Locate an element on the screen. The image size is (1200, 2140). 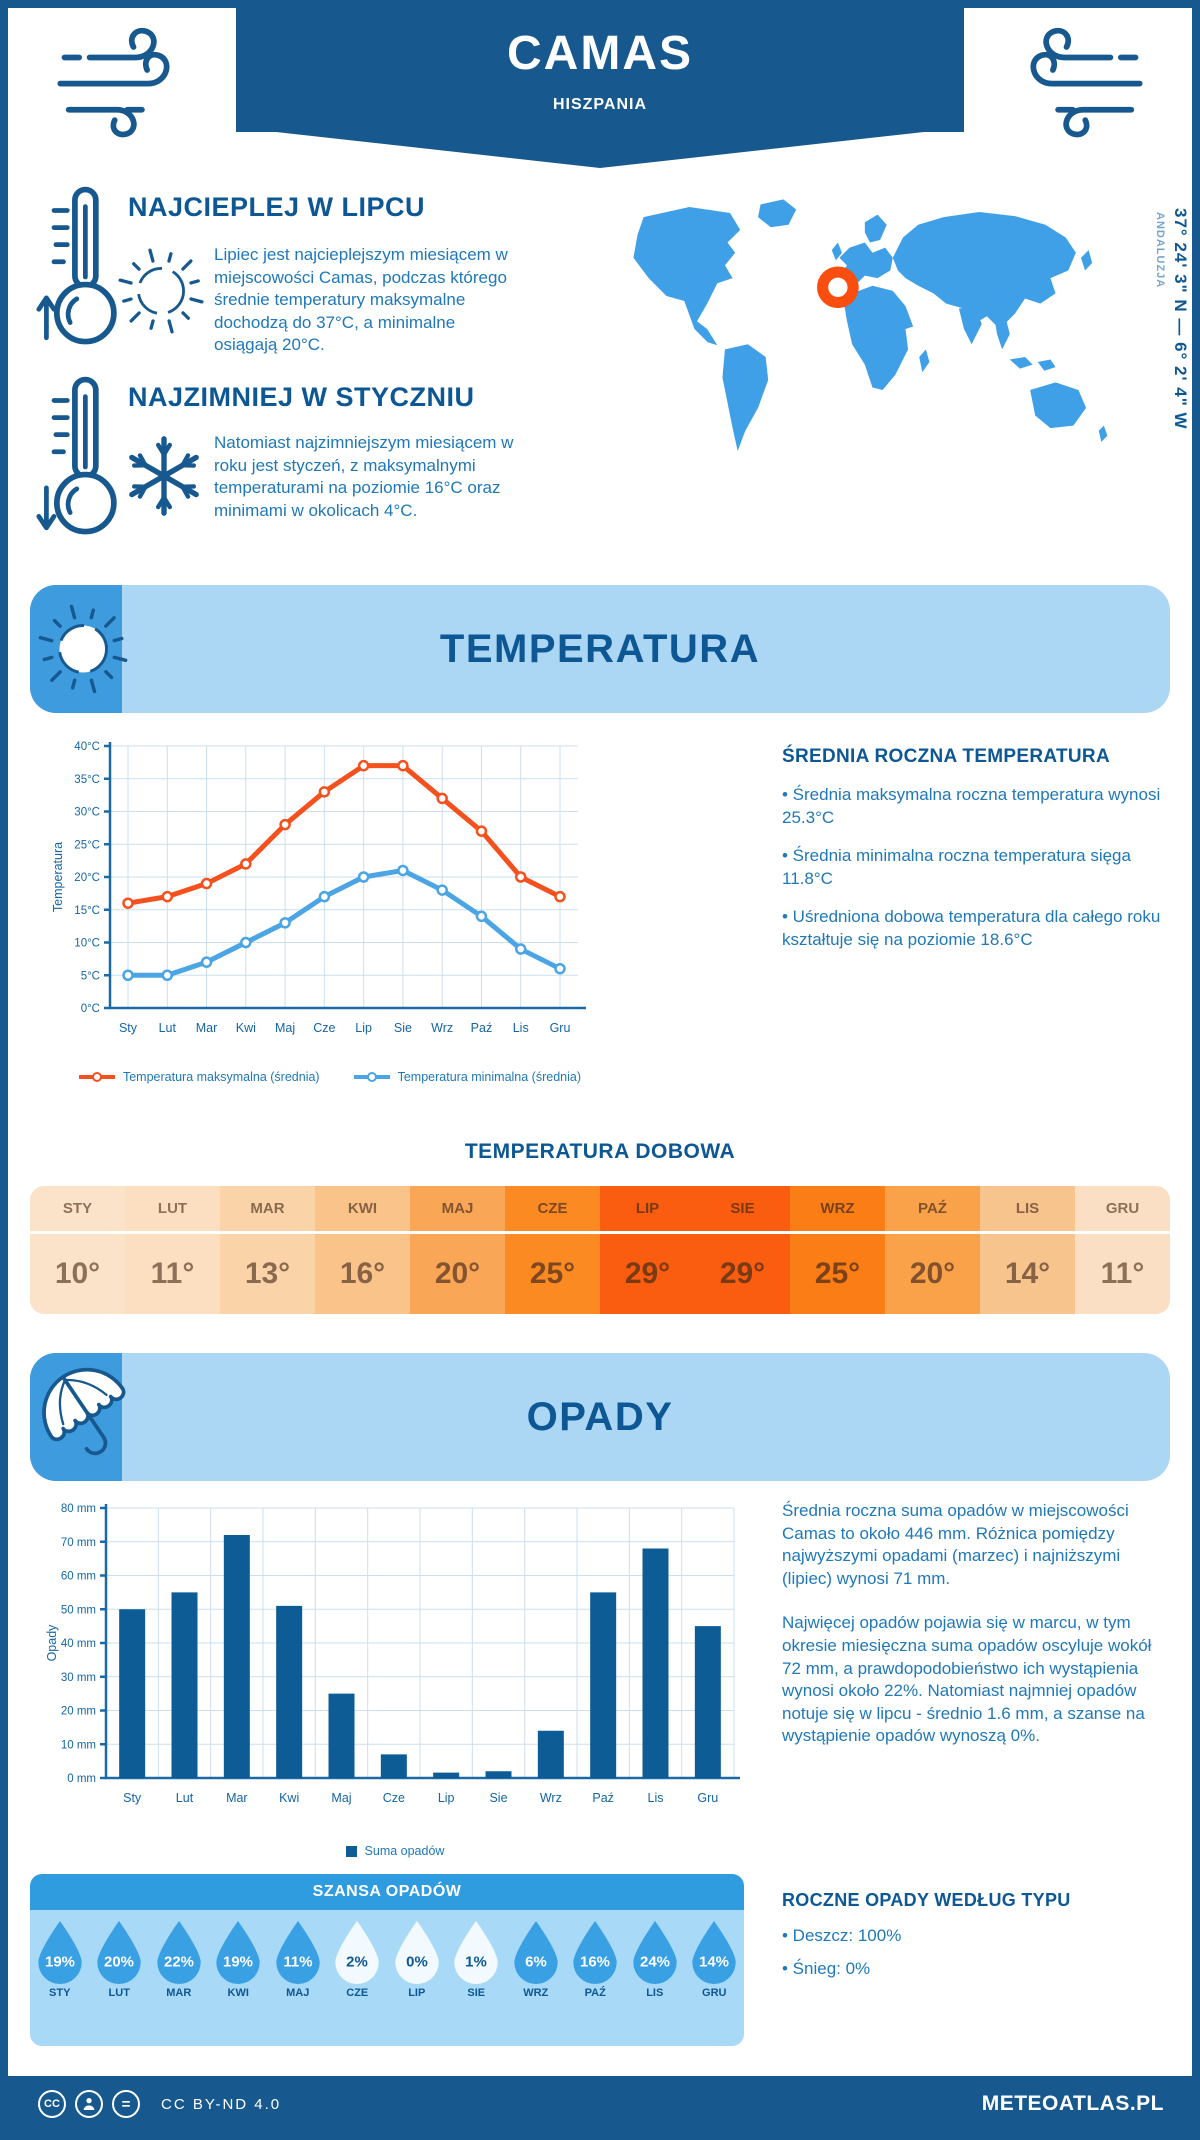
sun-core is located at coordinates (161, 291).